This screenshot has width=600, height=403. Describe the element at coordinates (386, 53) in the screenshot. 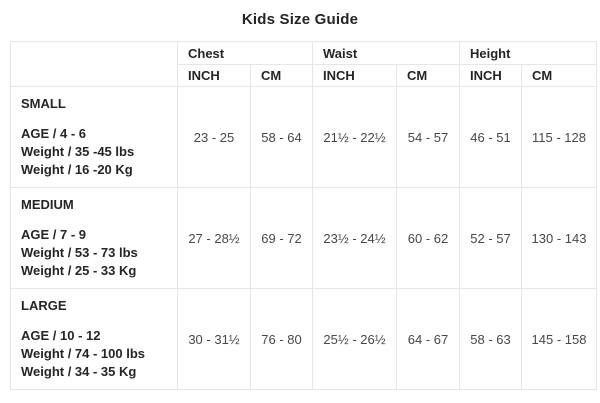

I see `group-header-waist: Waist` at that location.